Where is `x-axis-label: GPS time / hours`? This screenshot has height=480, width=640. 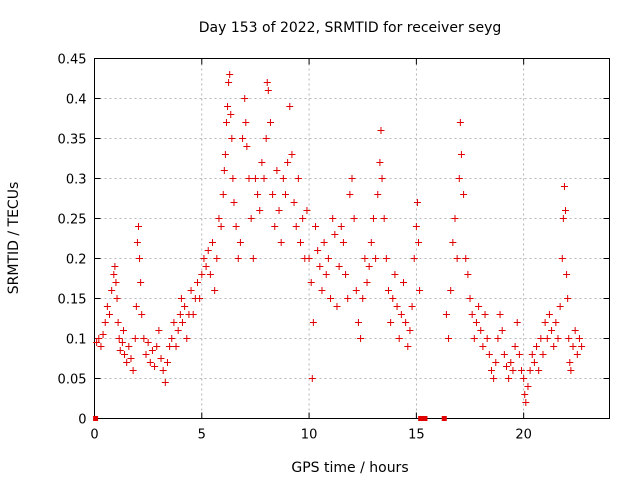
x-axis-label: GPS time / hours is located at coordinates (349, 468).